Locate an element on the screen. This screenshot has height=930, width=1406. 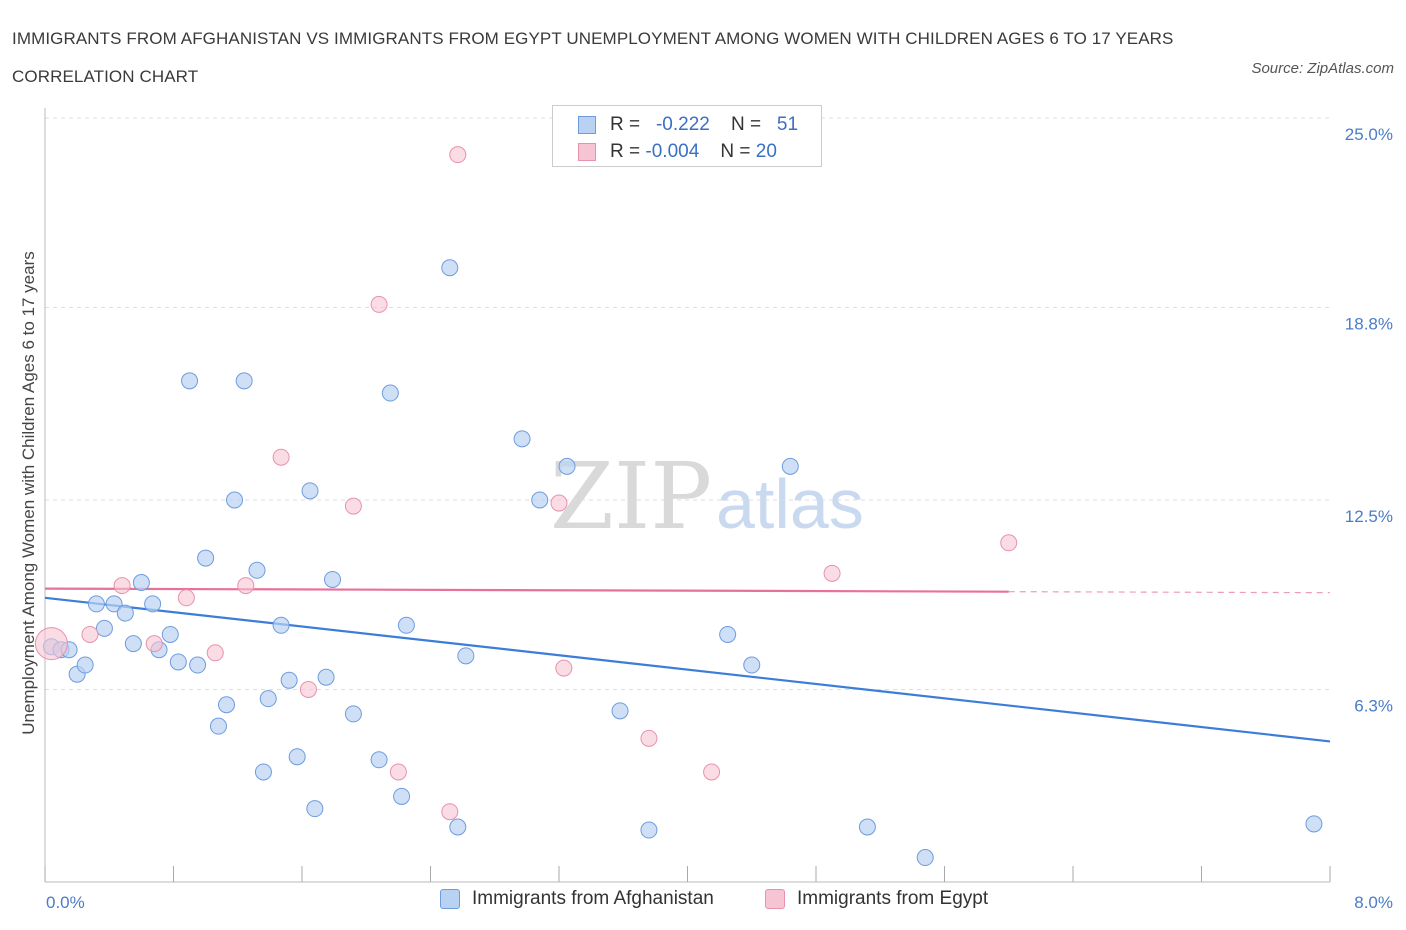
watermark-atlas: atlas is located at coordinates (790, 504).